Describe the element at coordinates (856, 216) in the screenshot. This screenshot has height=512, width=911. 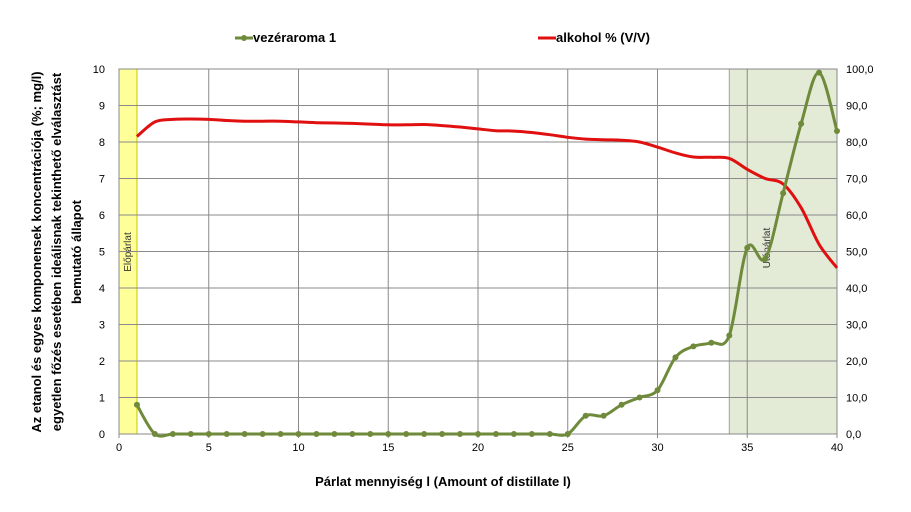
I see `y-right-tick-label: 60,0` at that location.